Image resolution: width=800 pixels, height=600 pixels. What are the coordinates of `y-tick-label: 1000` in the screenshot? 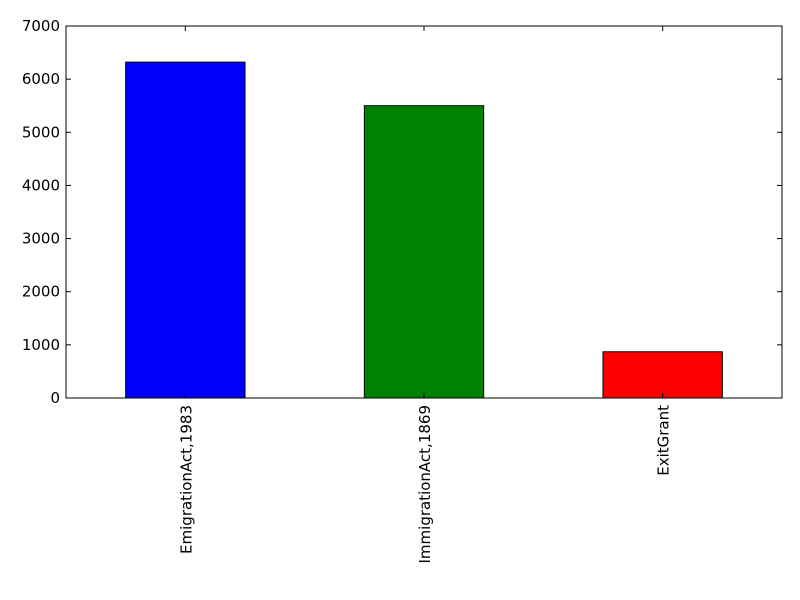 It's located at (41, 345).